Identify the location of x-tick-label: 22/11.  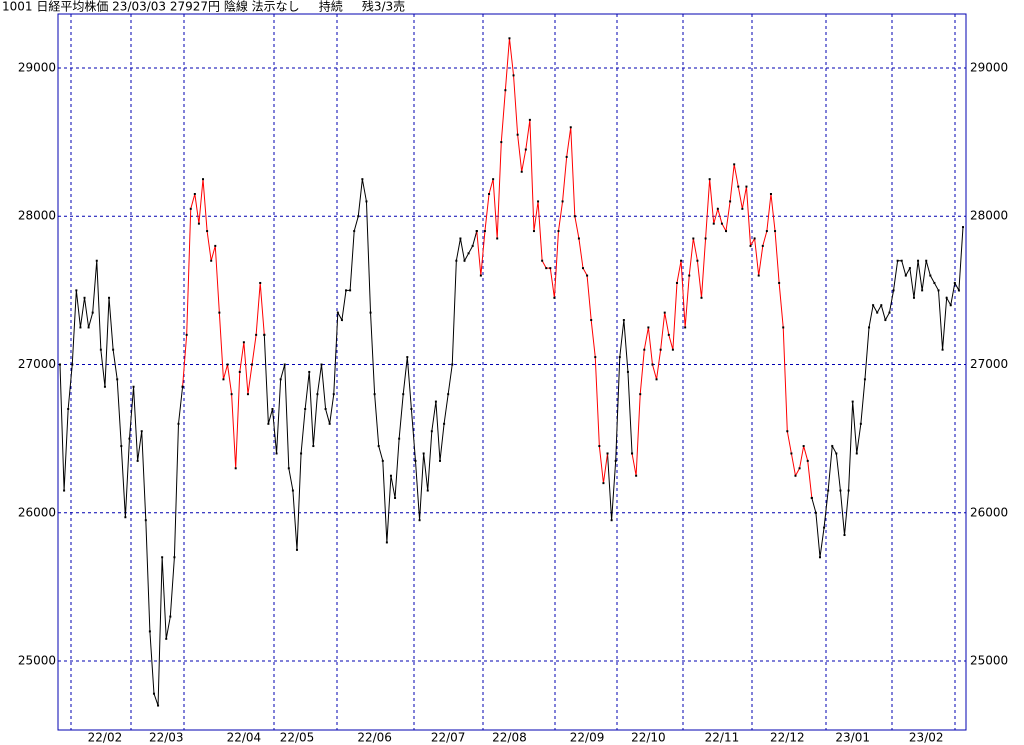
(722, 738).